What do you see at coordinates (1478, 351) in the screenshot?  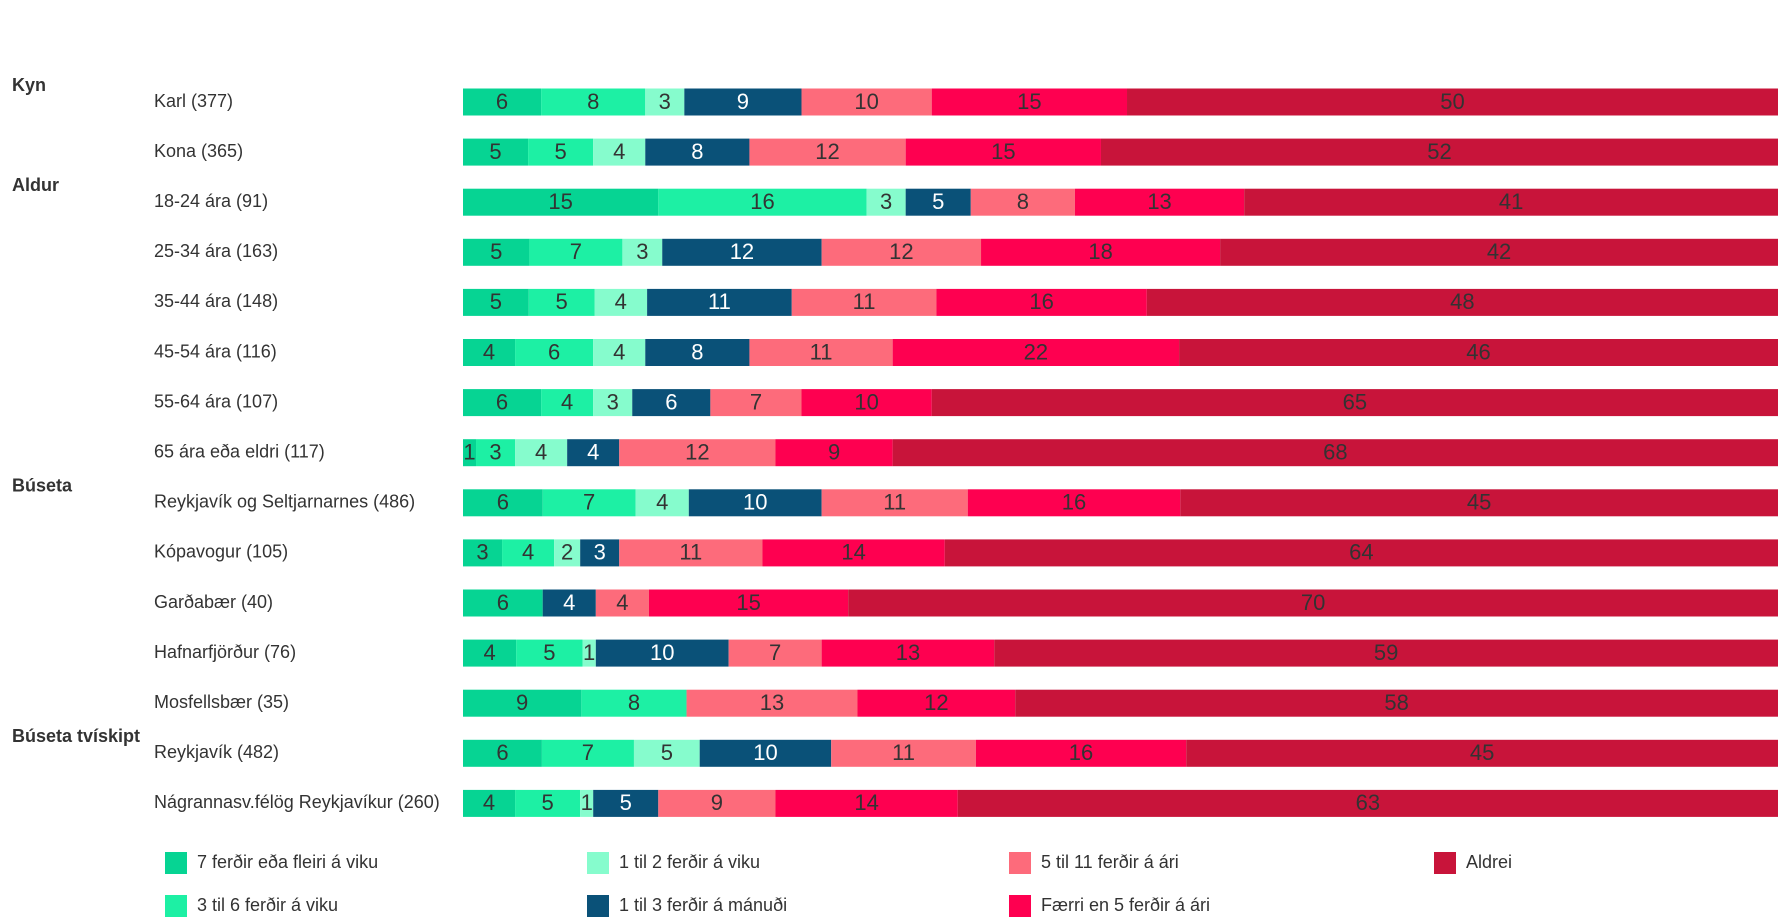 I see `value-label: 46` at bounding box center [1478, 351].